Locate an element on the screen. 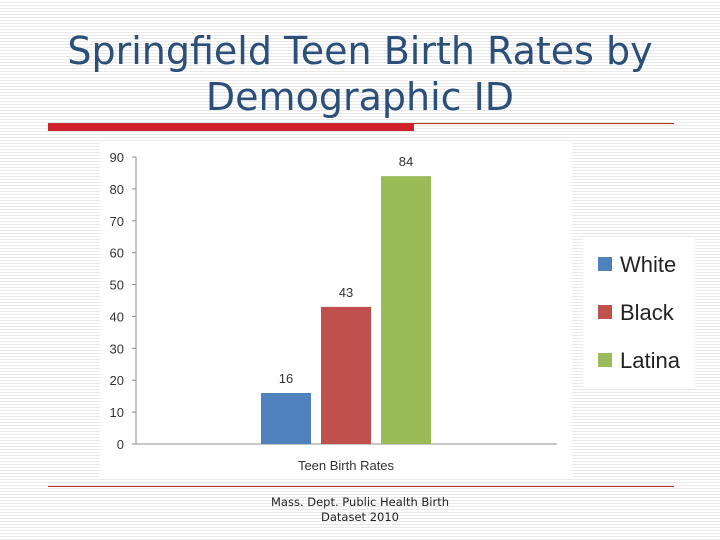 This screenshot has height=540, width=720. bar-latina is located at coordinates (406, 310).